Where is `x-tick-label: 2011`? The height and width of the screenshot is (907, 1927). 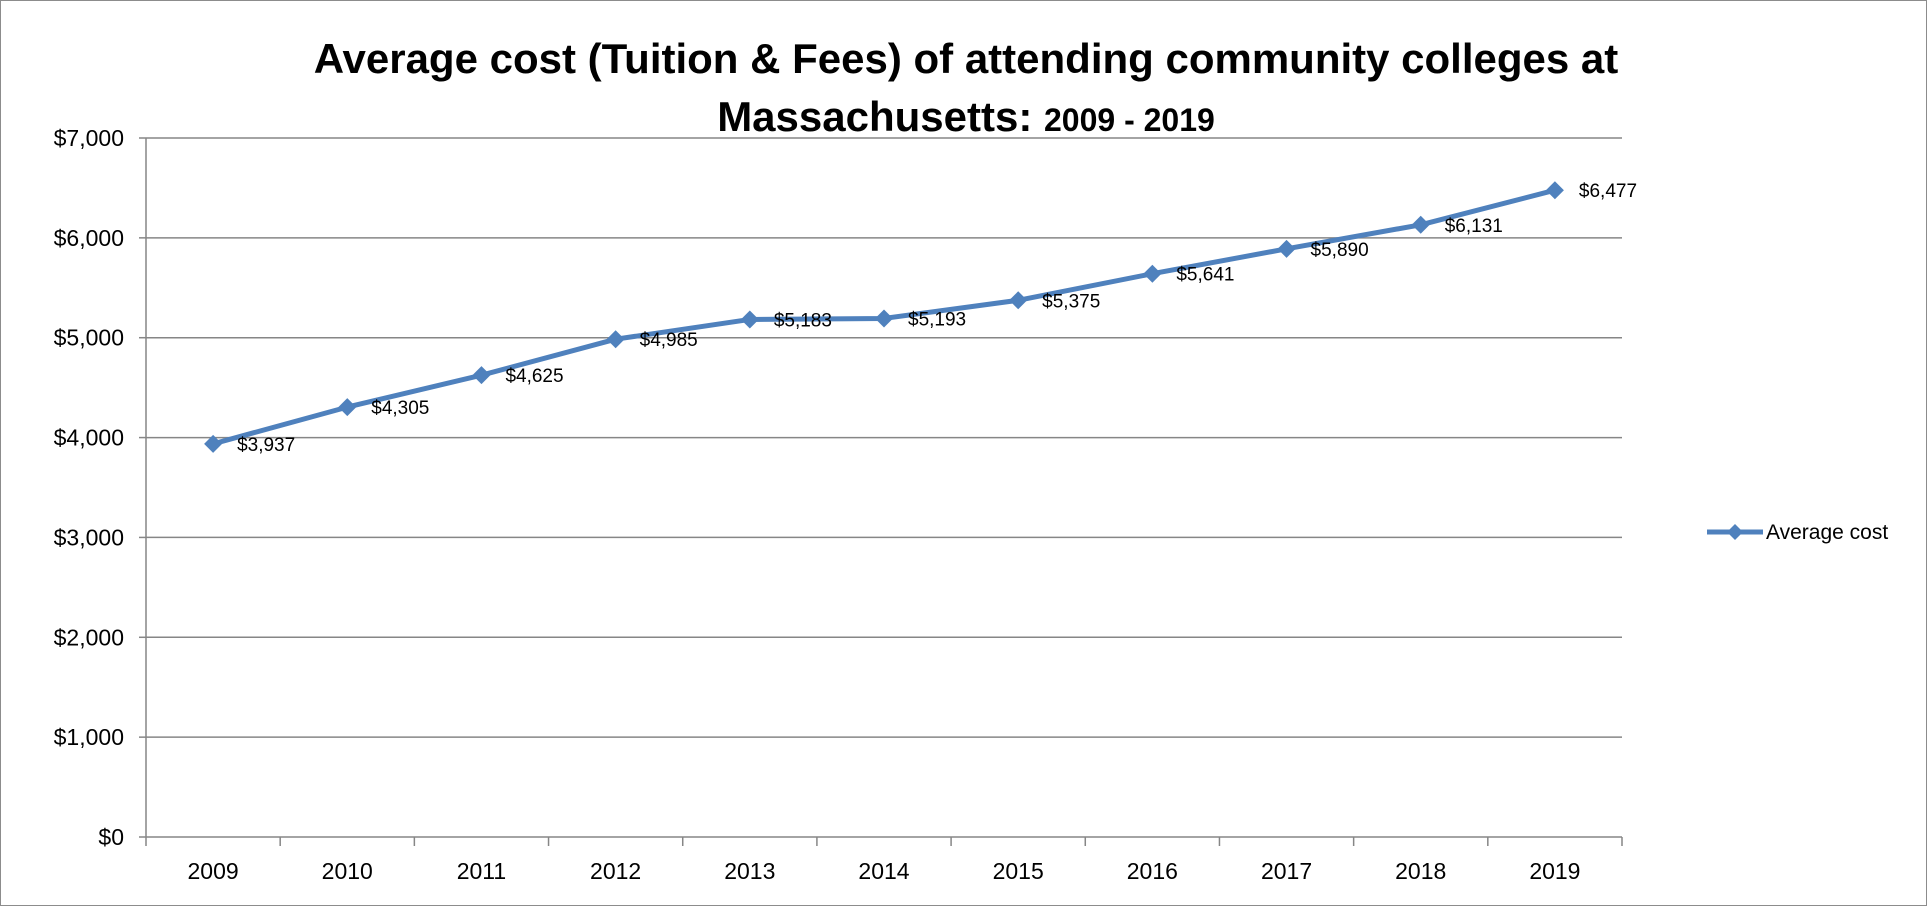 x-tick-label: 2011 is located at coordinates (481, 871).